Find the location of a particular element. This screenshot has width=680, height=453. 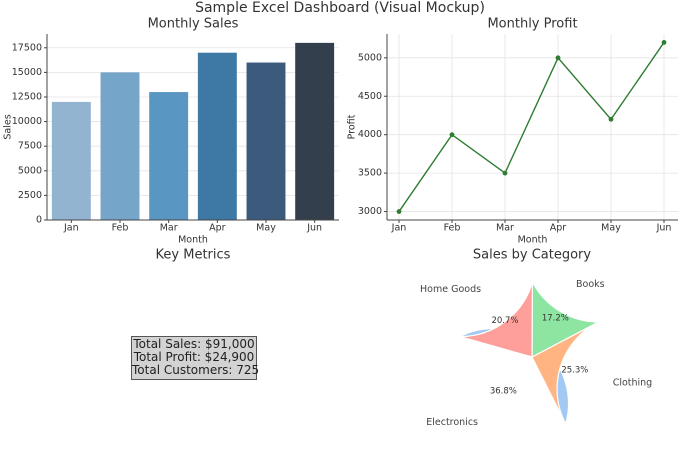

profit-y-tick-label: 4000 is located at coordinates (370, 134).